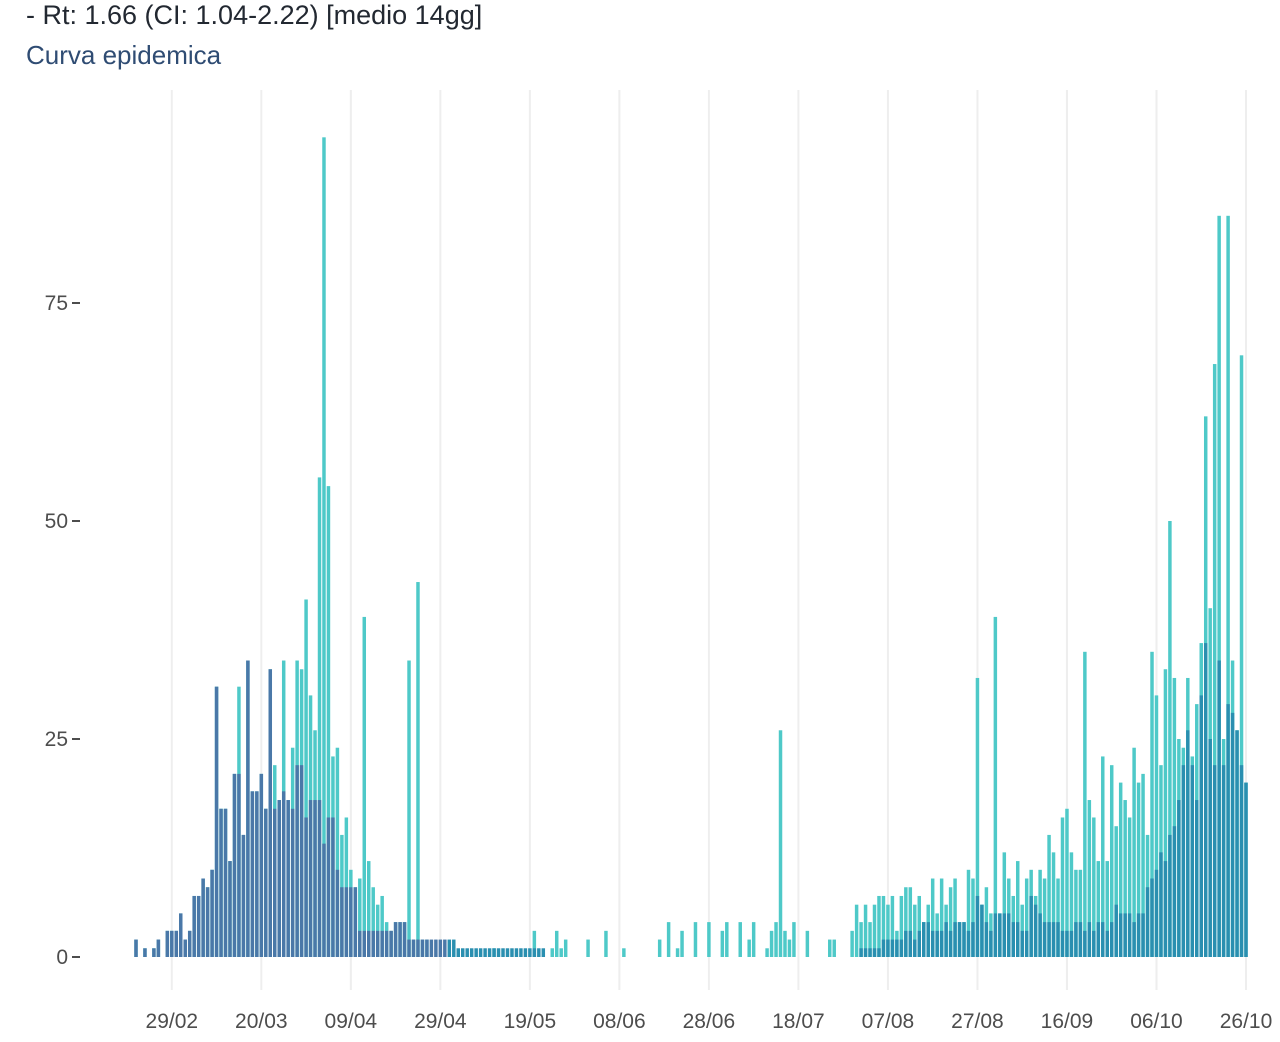 This screenshot has height=1042, width=1280. Describe the element at coordinates (619, 1021) in the screenshot. I see `x-tick-label: 08/06` at that location.